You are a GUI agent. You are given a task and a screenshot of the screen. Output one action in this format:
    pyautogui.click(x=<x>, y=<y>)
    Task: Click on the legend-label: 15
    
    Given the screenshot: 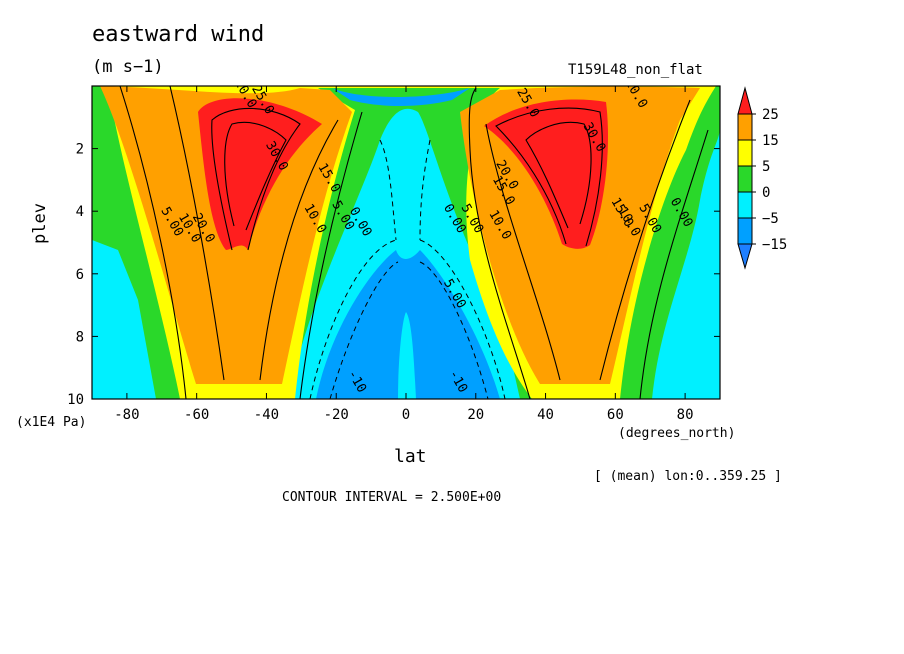 What is the action you would take?
    pyautogui.click(x=770, y=141)
    